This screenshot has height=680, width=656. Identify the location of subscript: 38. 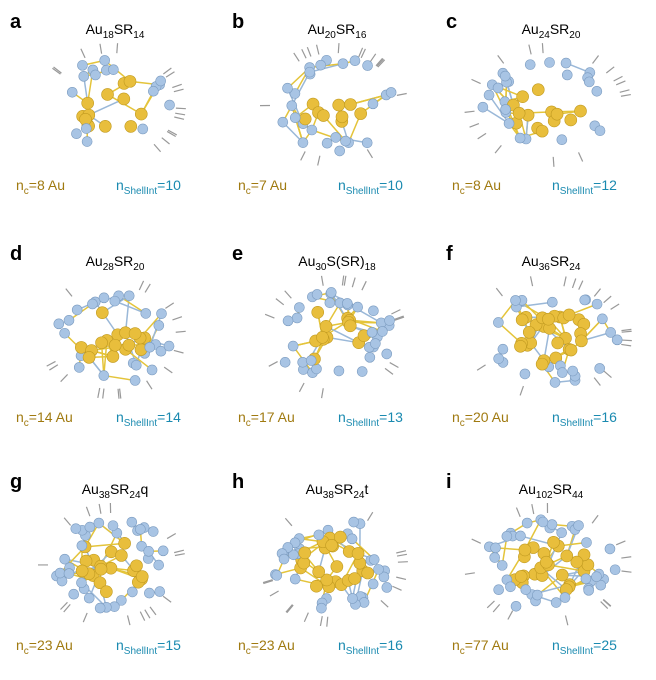
(105, 495).